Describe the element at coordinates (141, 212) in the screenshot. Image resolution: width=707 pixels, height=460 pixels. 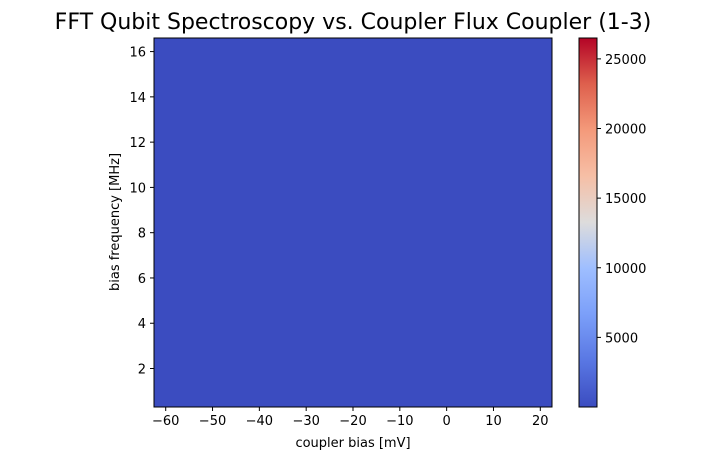
I see `y-axis-ticks: 2 4 6 8 10 12 14 16` at that location.